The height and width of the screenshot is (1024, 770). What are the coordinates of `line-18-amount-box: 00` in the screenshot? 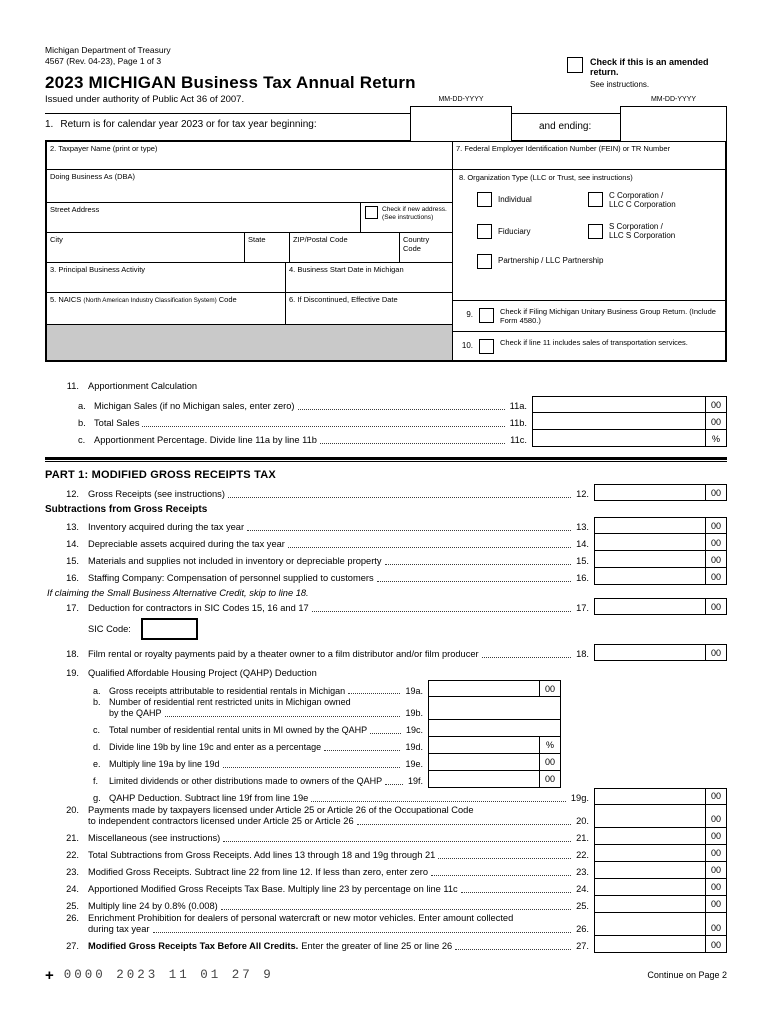 It's located at (660, 652).